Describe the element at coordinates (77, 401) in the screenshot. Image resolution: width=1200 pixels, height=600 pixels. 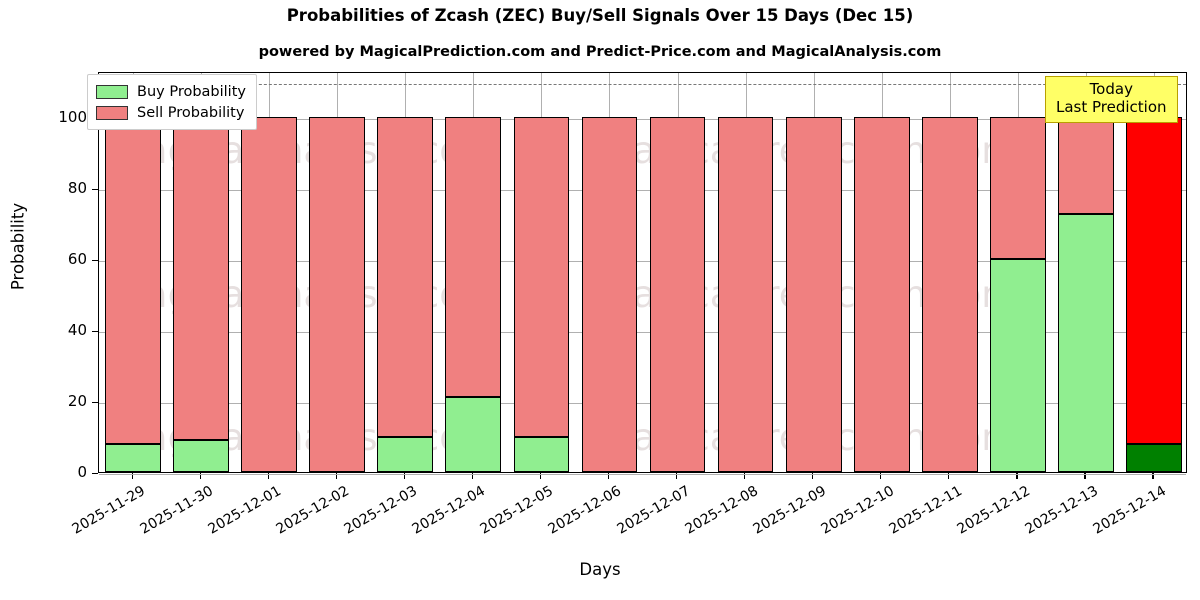
I see `y-tick-label: 20` at that location.